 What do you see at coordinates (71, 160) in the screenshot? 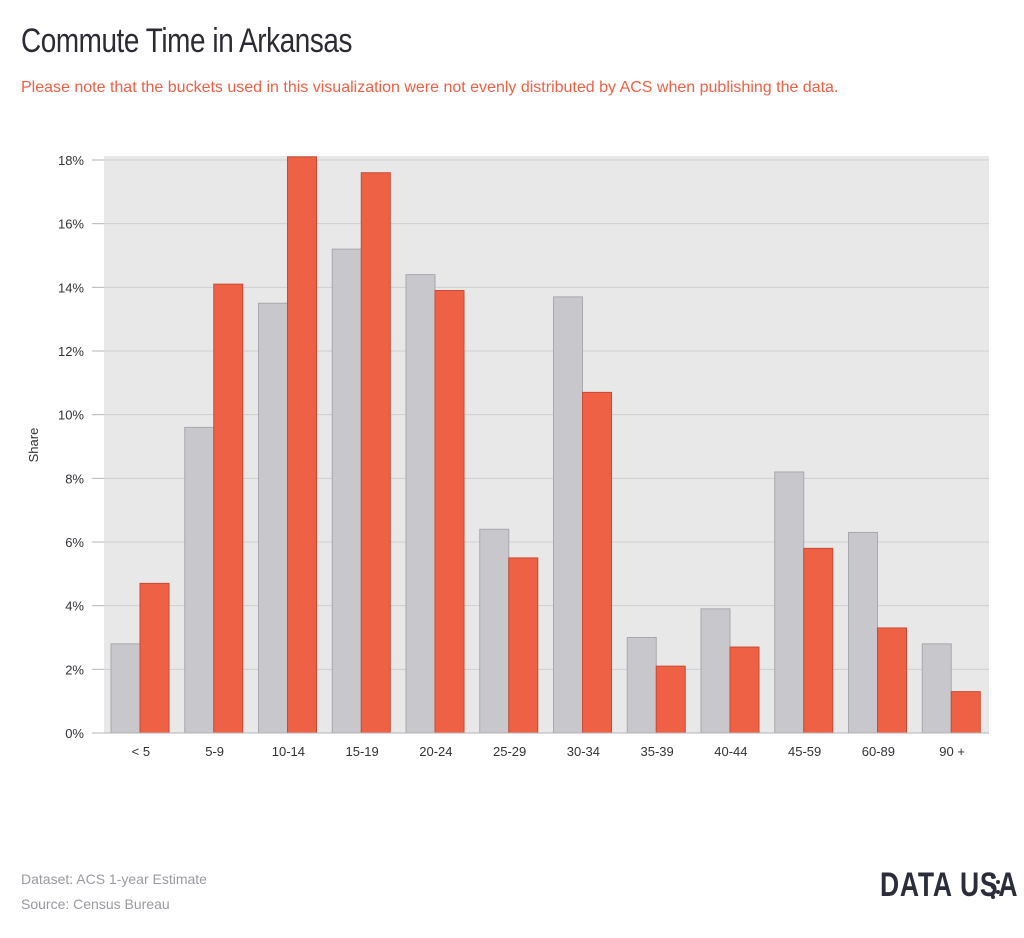
I see `y-tick-label: 18%` at bounding box center [71, 160].